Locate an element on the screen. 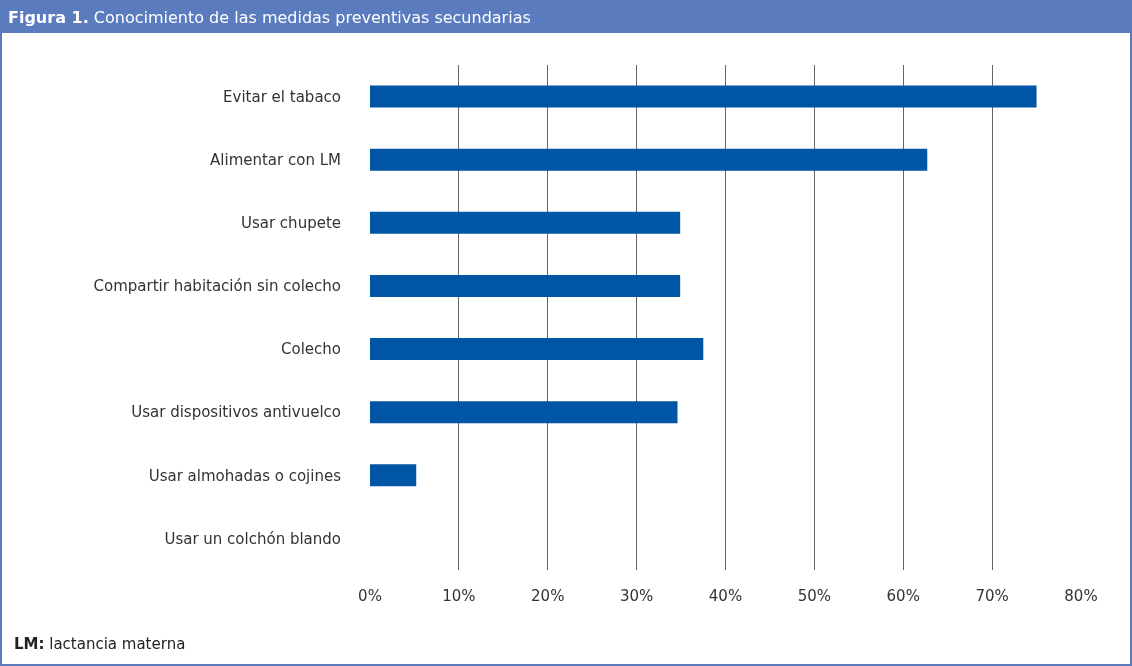  text: LM: lactancia materna is located at coordinates (100, 644).